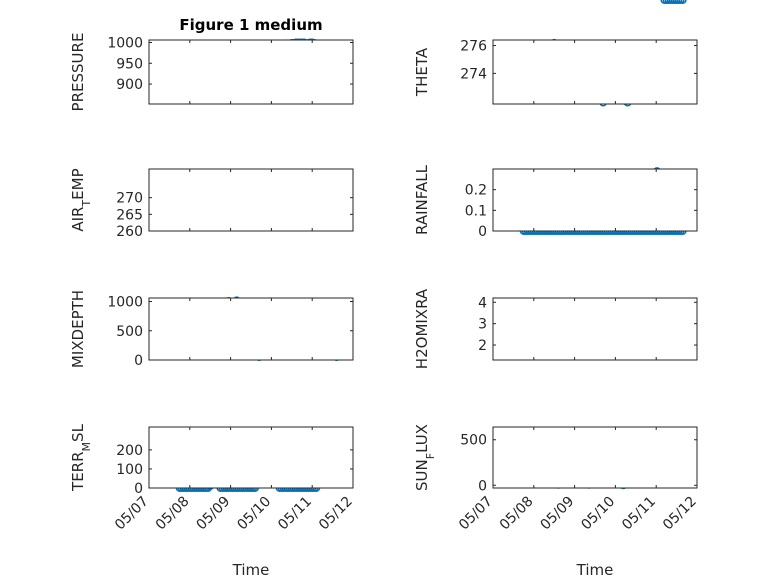 The image size is (778, 583). I want to click on y-axis-label: SUNFLUX, so click(425, 457).